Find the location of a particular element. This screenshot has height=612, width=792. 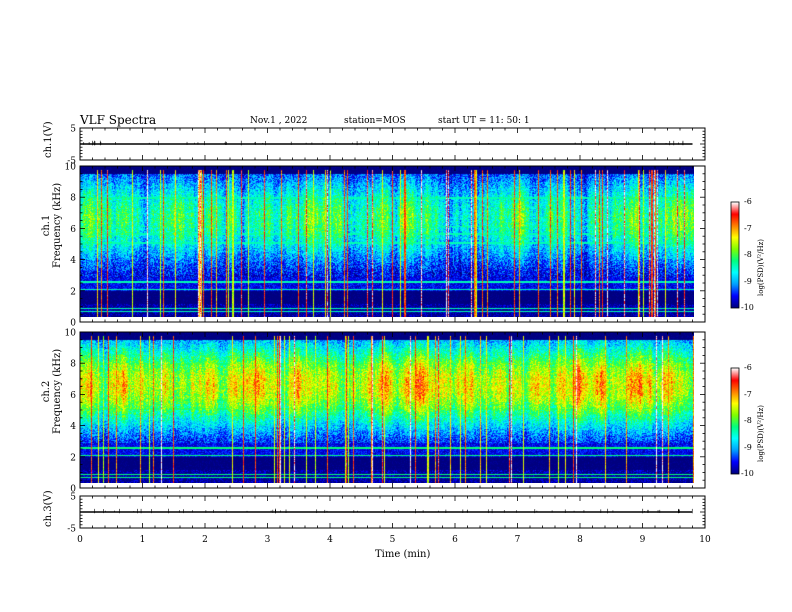

ch1-colorbar-tick: -6 is located at coordinates (748, 201).